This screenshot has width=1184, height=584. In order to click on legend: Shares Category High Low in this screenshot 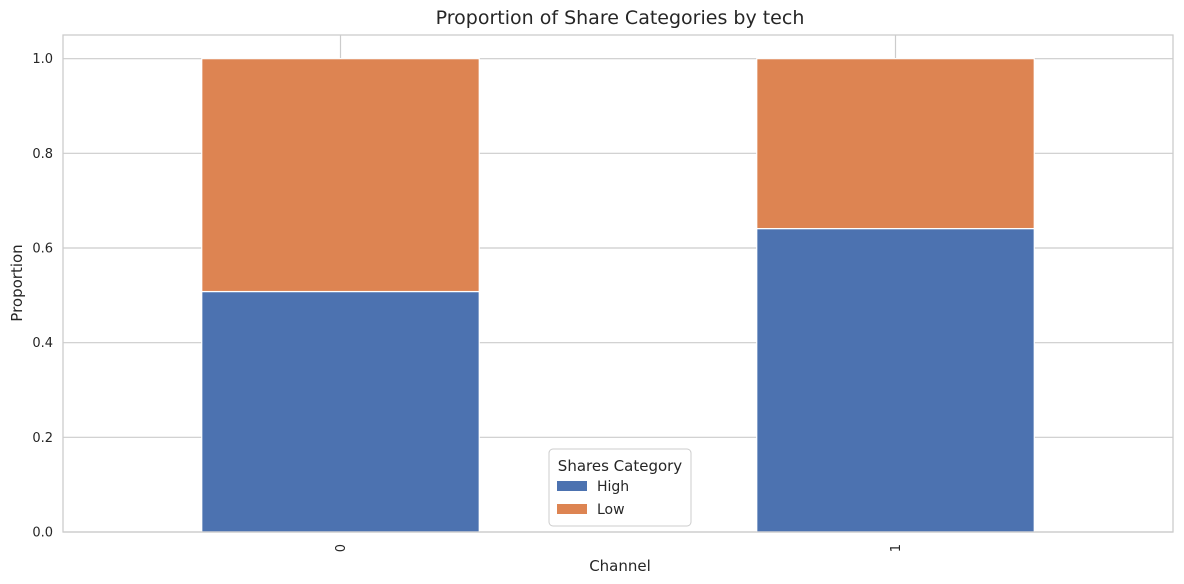, I will do `click(620, 487)`.